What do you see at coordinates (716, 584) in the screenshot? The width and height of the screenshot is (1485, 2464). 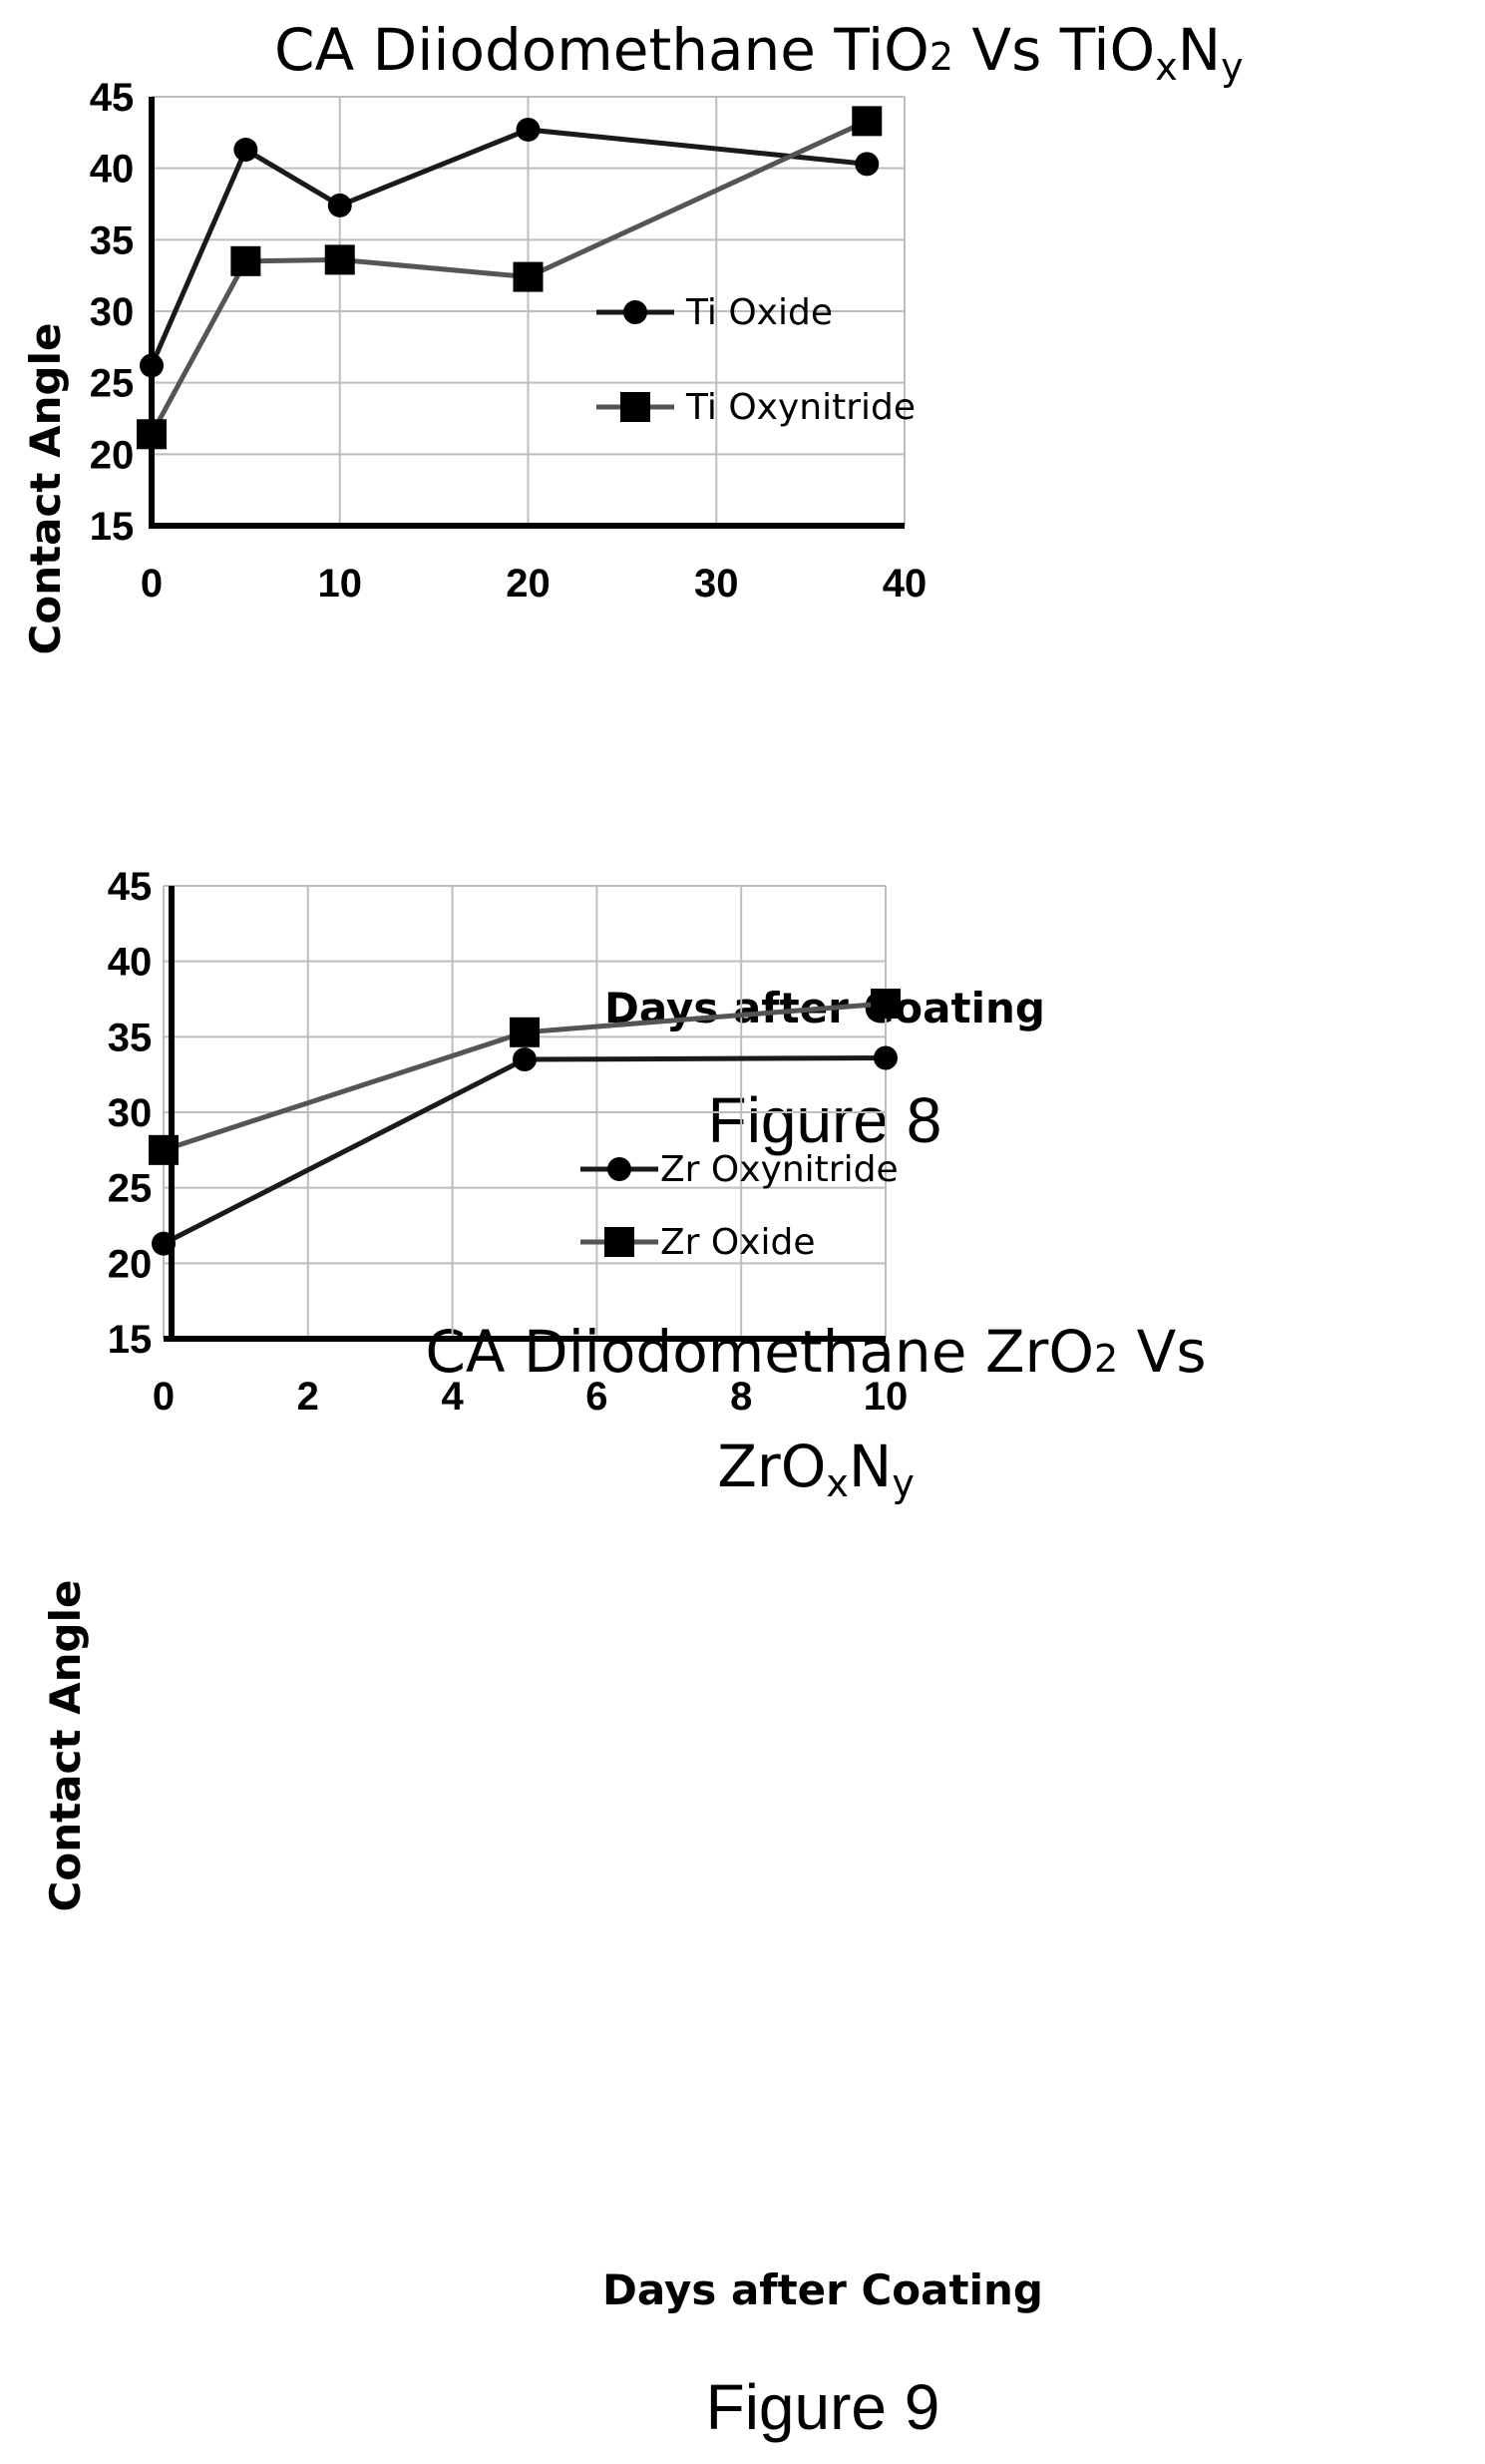 I see `x-tick-label: 30` at bounding box center [716, 584].